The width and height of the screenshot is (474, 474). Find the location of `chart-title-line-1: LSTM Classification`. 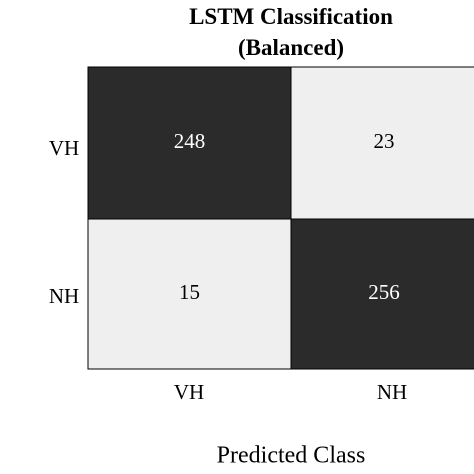

chart-title-line-1: LSTM Classification is located at coordinates (291, 16).